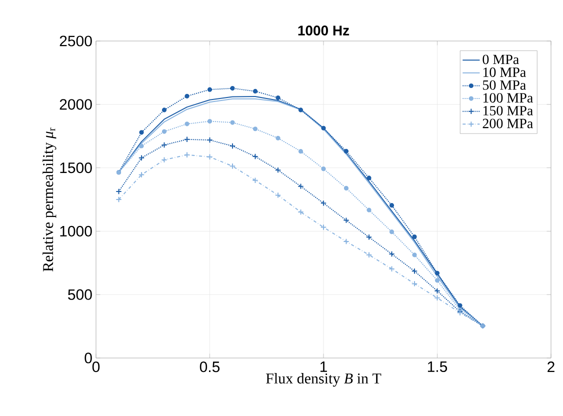  What do you see at coordinates (500, 59) in the screenshot?
I see `legend-label: 0 MPa` at bounding box center [500, 59].